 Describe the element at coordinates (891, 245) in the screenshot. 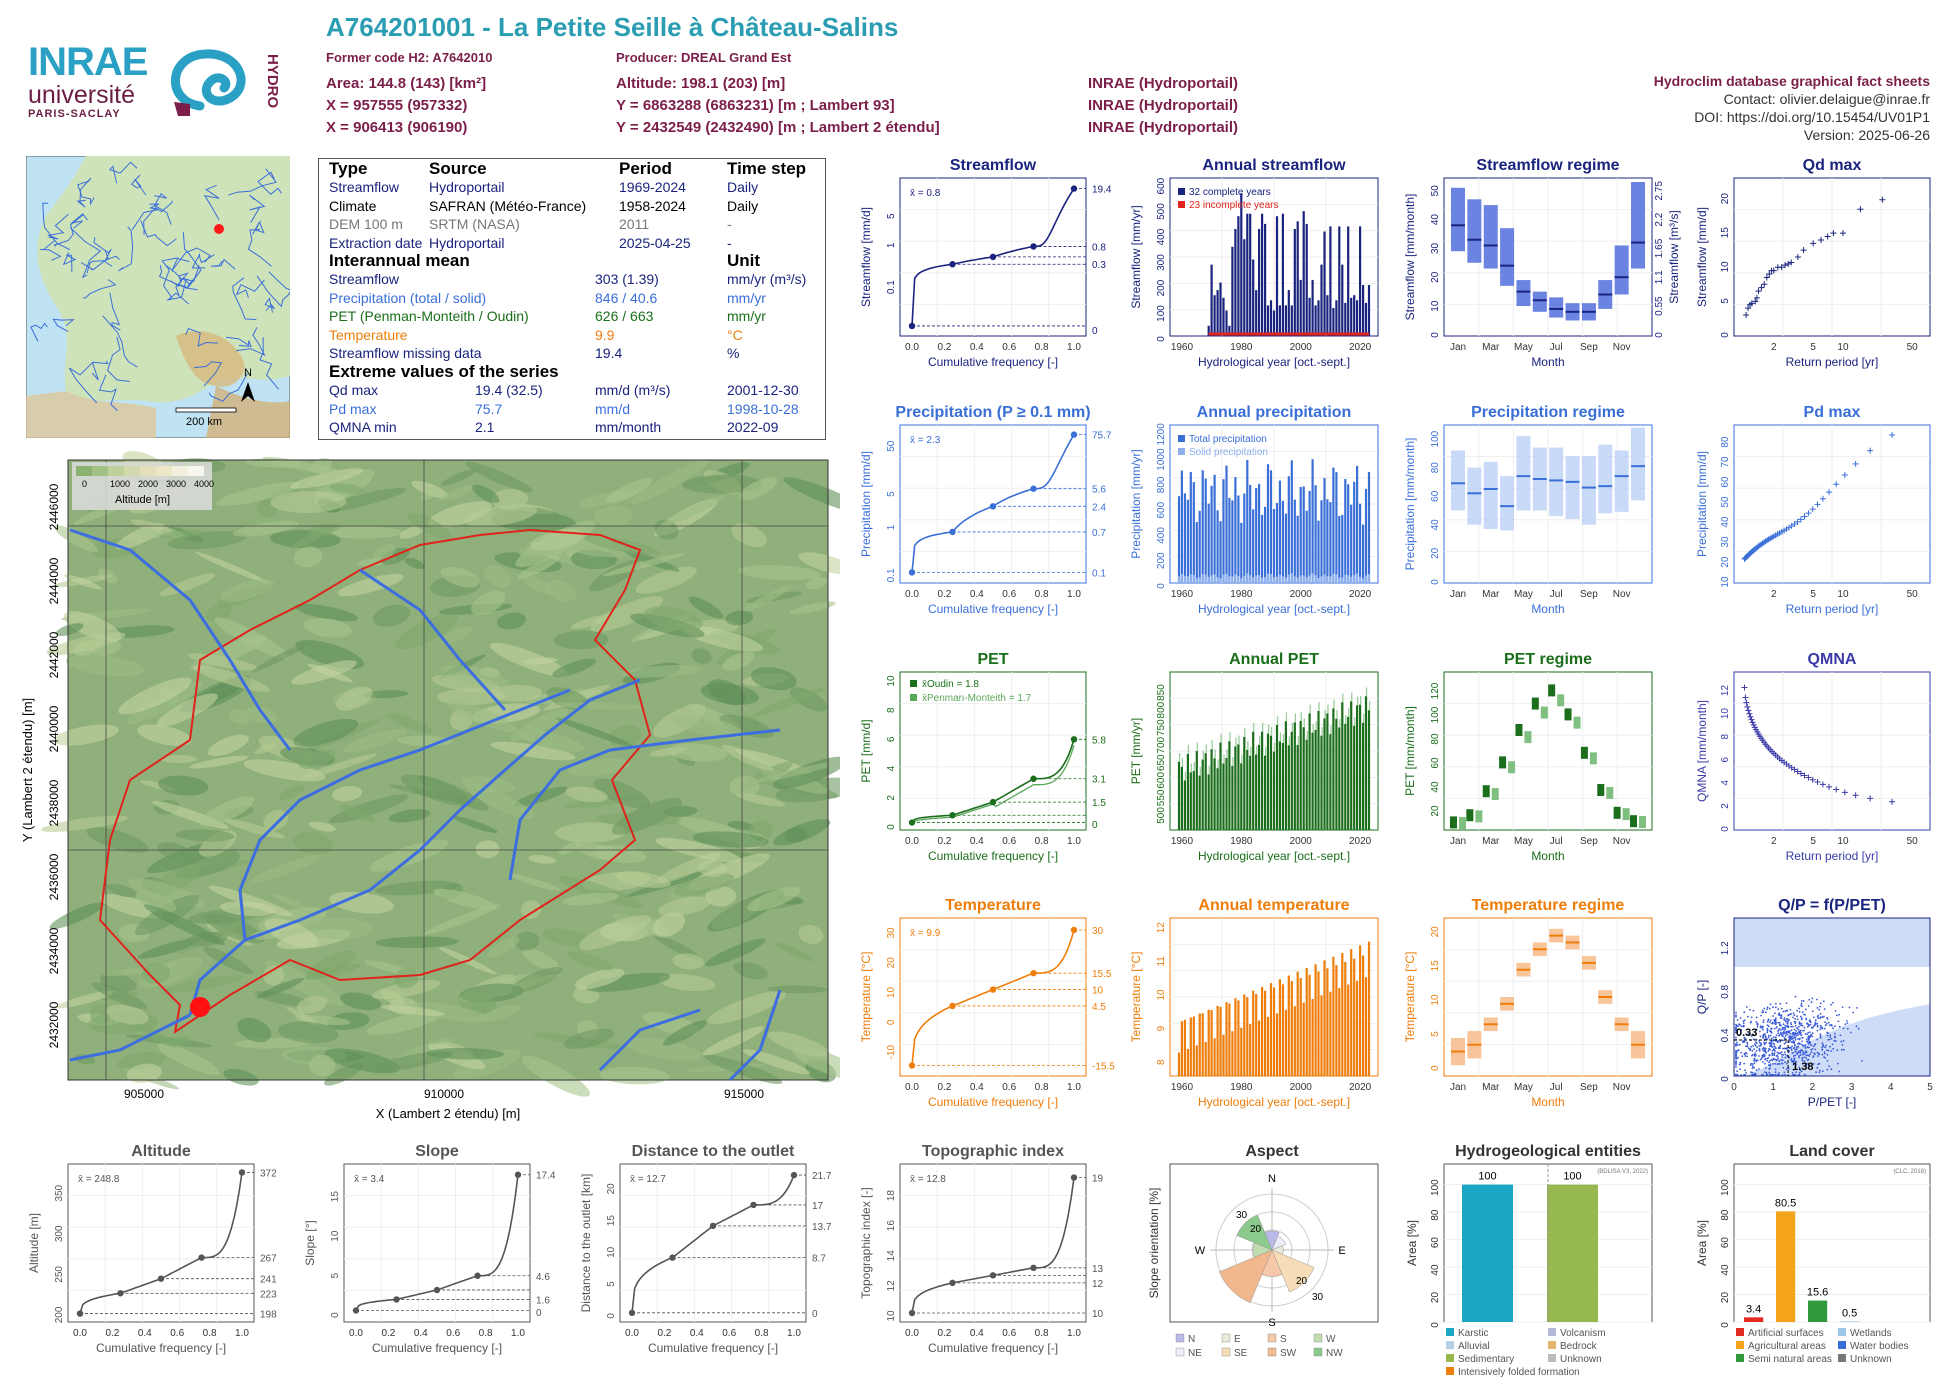

I see `tick-label: 1` at that location.